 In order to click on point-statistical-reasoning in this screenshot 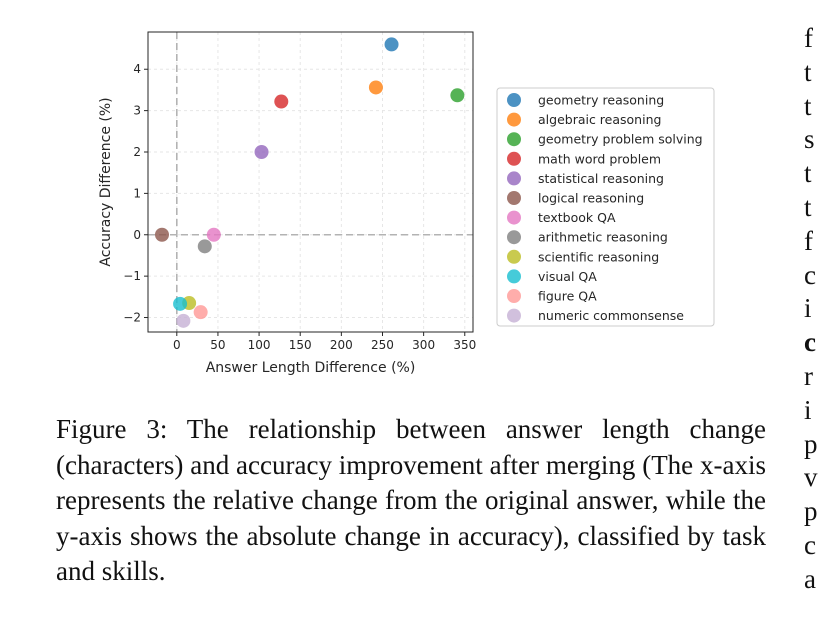, I will do `click(261, 152)`.